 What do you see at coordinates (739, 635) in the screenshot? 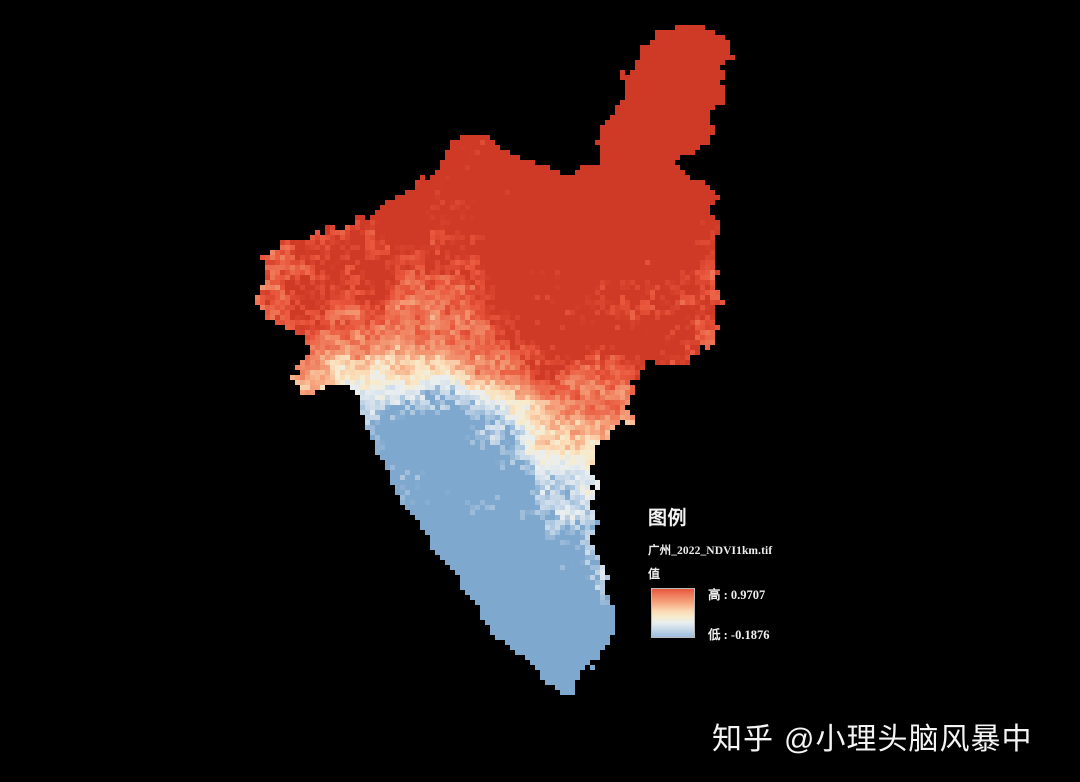
I see `legend-low-label: 低 : -0.1876` at bounding box center [739, 635].